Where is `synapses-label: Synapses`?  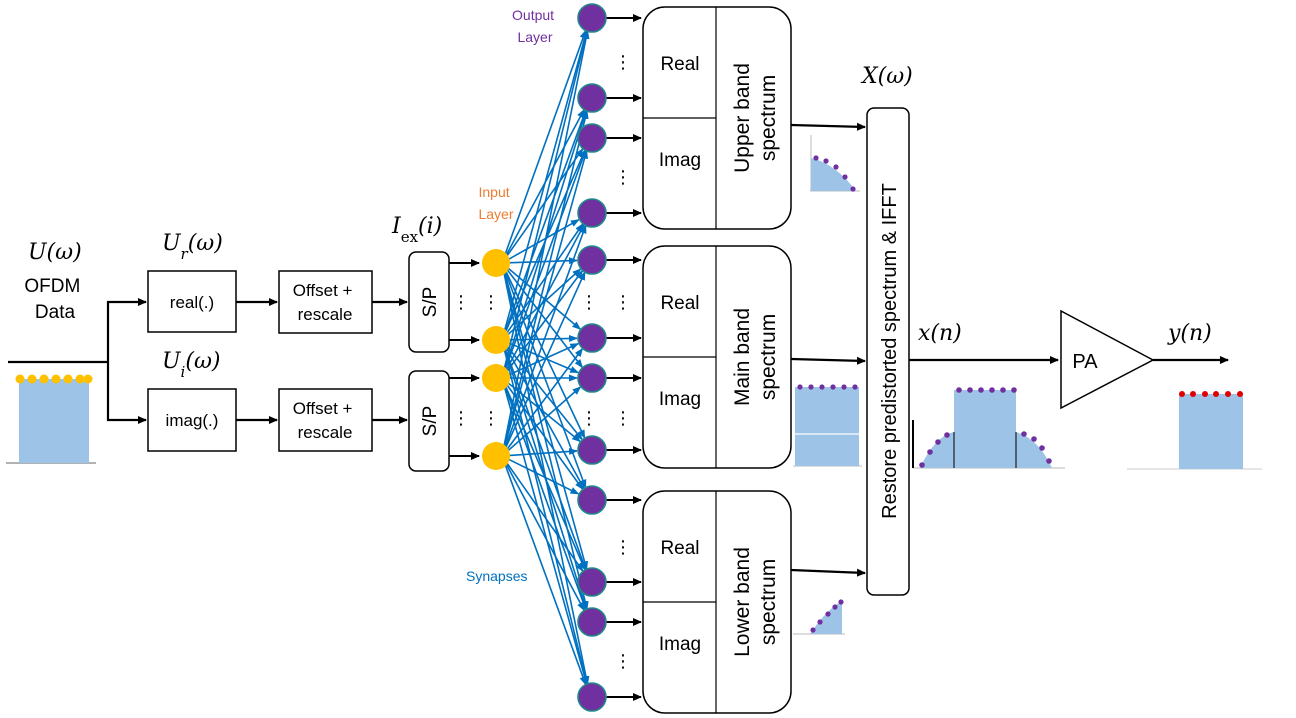 synapses-label: Synapses is located at coordinates (496, 576).